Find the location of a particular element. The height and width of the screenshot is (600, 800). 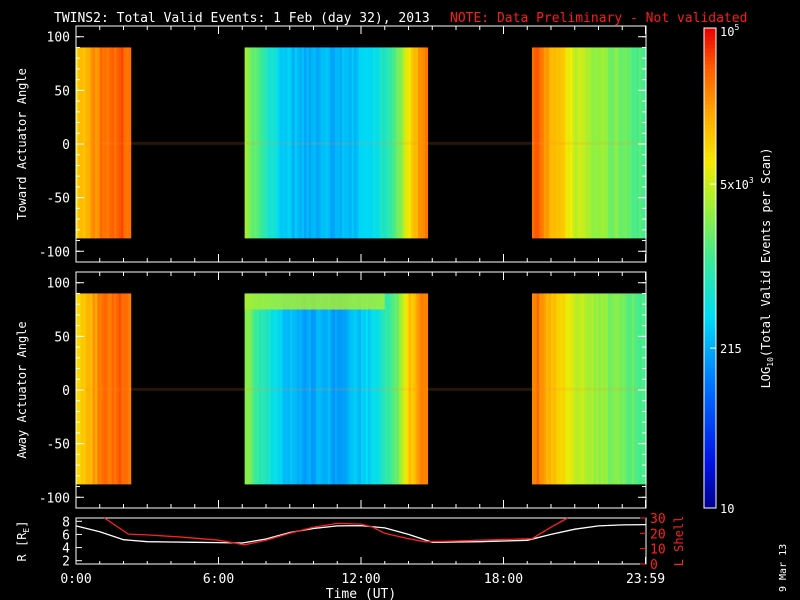

zero-angle-band is located at coordinates (361, 143).